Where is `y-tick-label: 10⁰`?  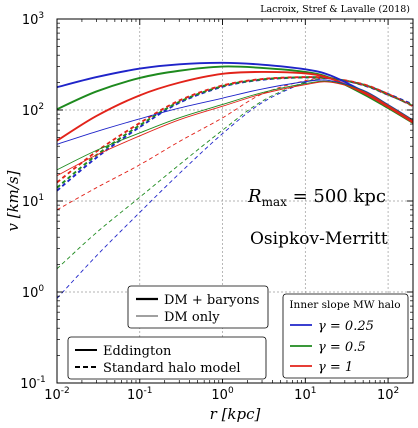
y-tick-label: 10⁰ is located at coordinates (33, 292).